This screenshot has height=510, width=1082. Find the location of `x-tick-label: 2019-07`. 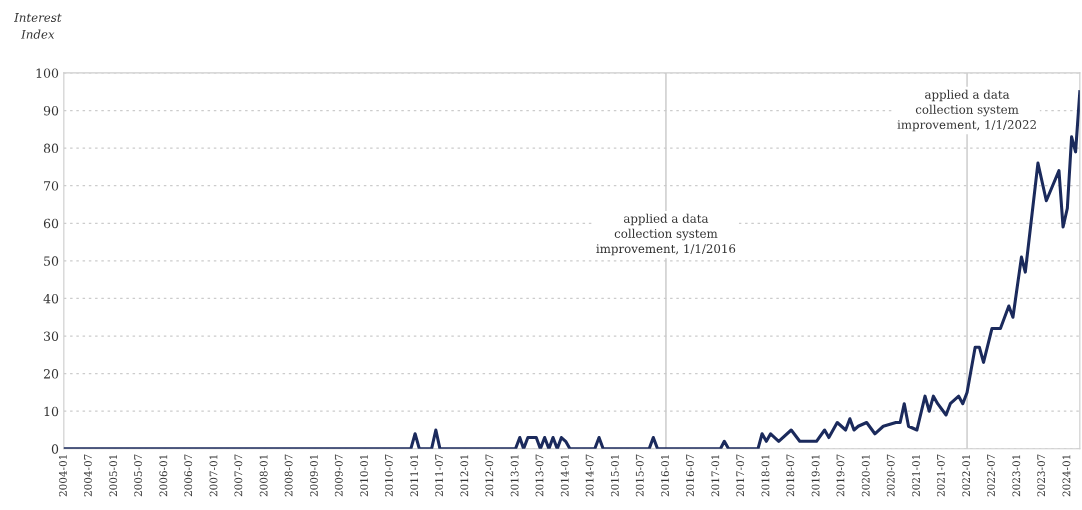

x-tick-label: 2019-07 is located at coordinates (840, 475).